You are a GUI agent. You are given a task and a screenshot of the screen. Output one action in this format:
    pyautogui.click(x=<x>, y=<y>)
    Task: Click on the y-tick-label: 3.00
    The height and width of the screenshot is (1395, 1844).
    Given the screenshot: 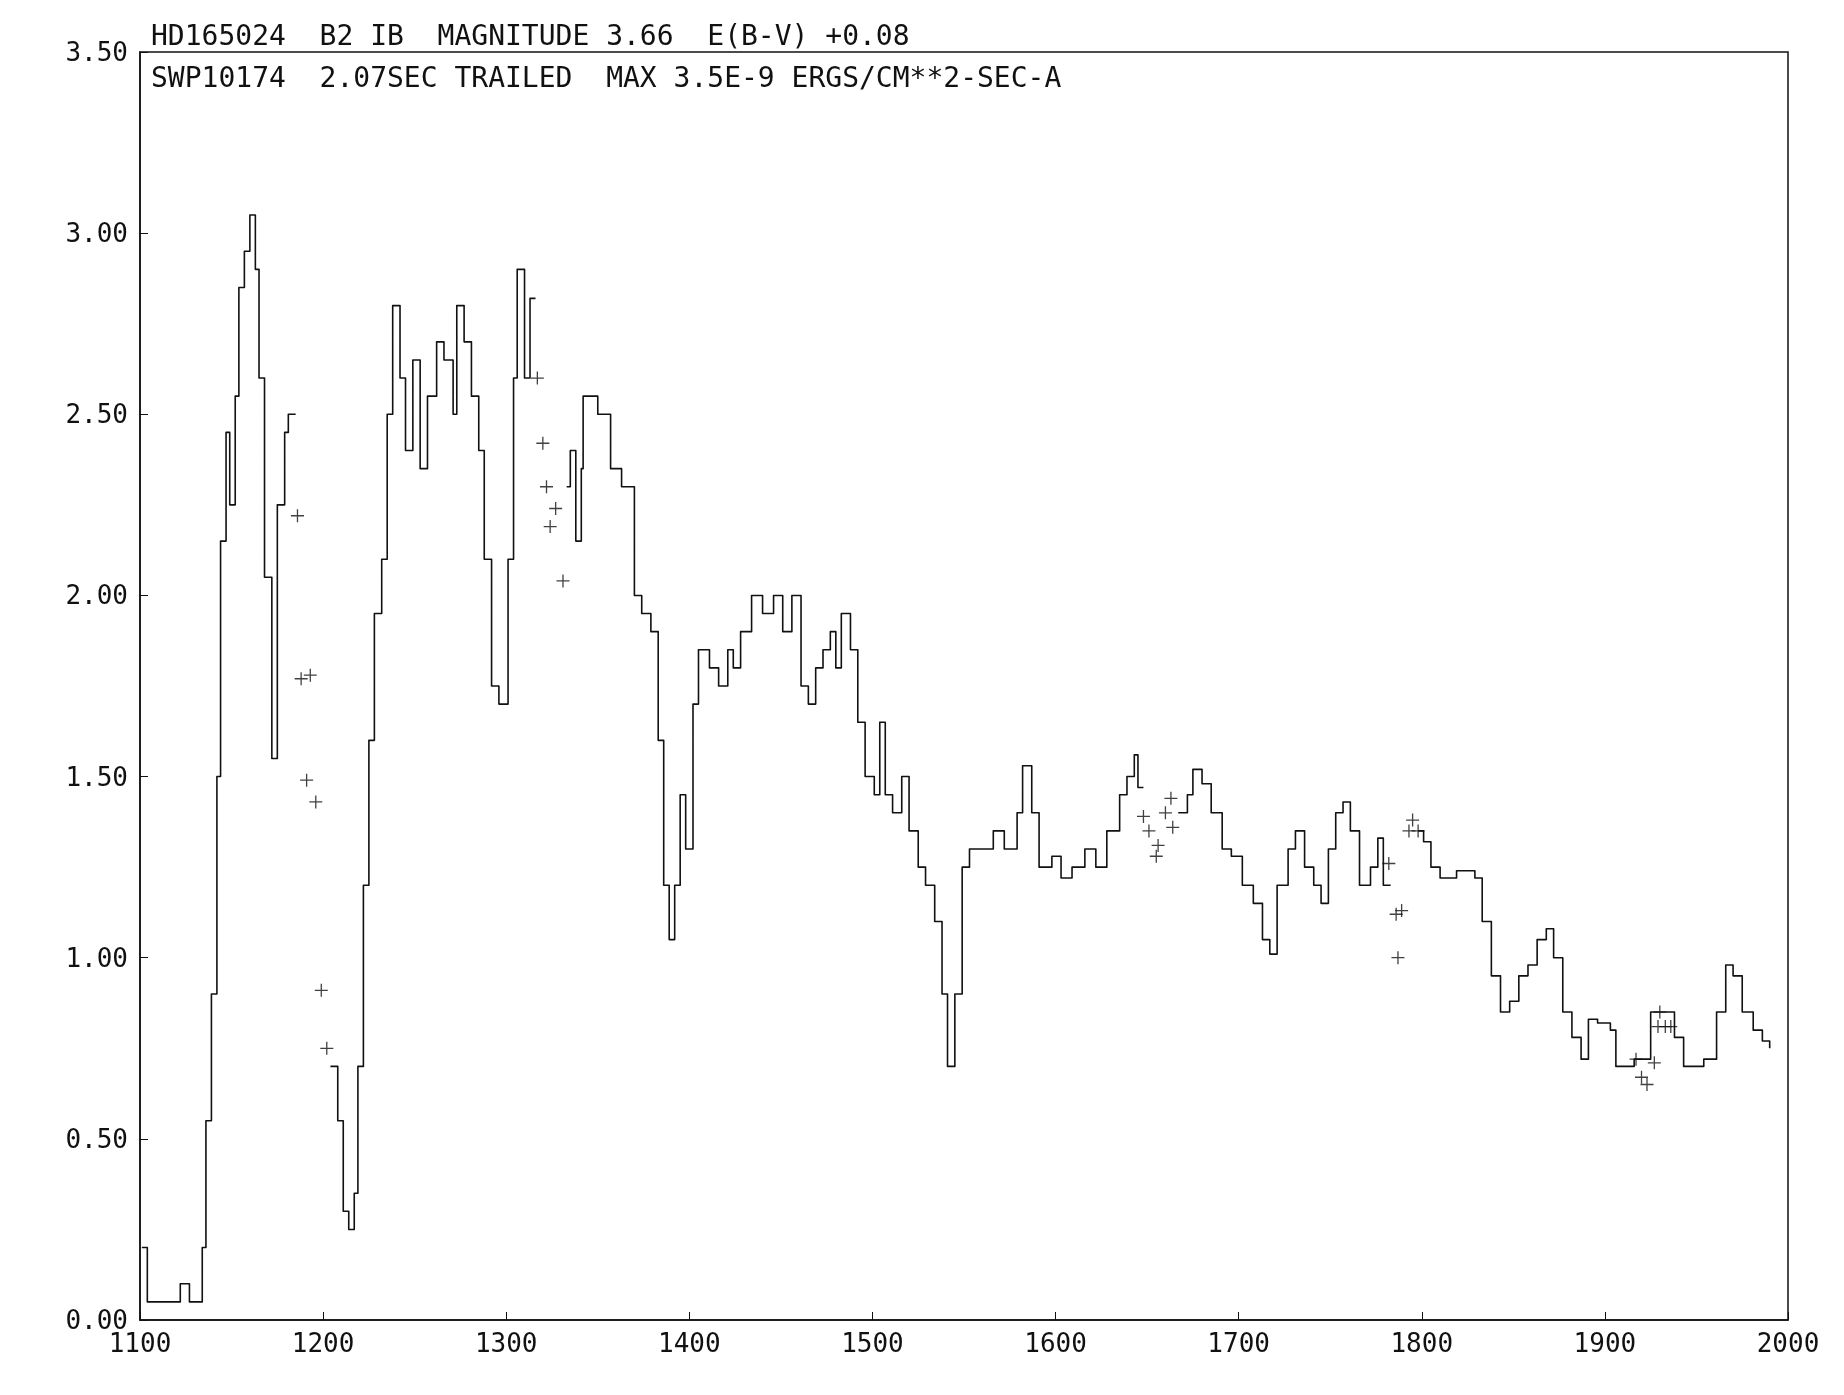 What is the action you would take?
    pyautogui.click(x=96, y=233)
    